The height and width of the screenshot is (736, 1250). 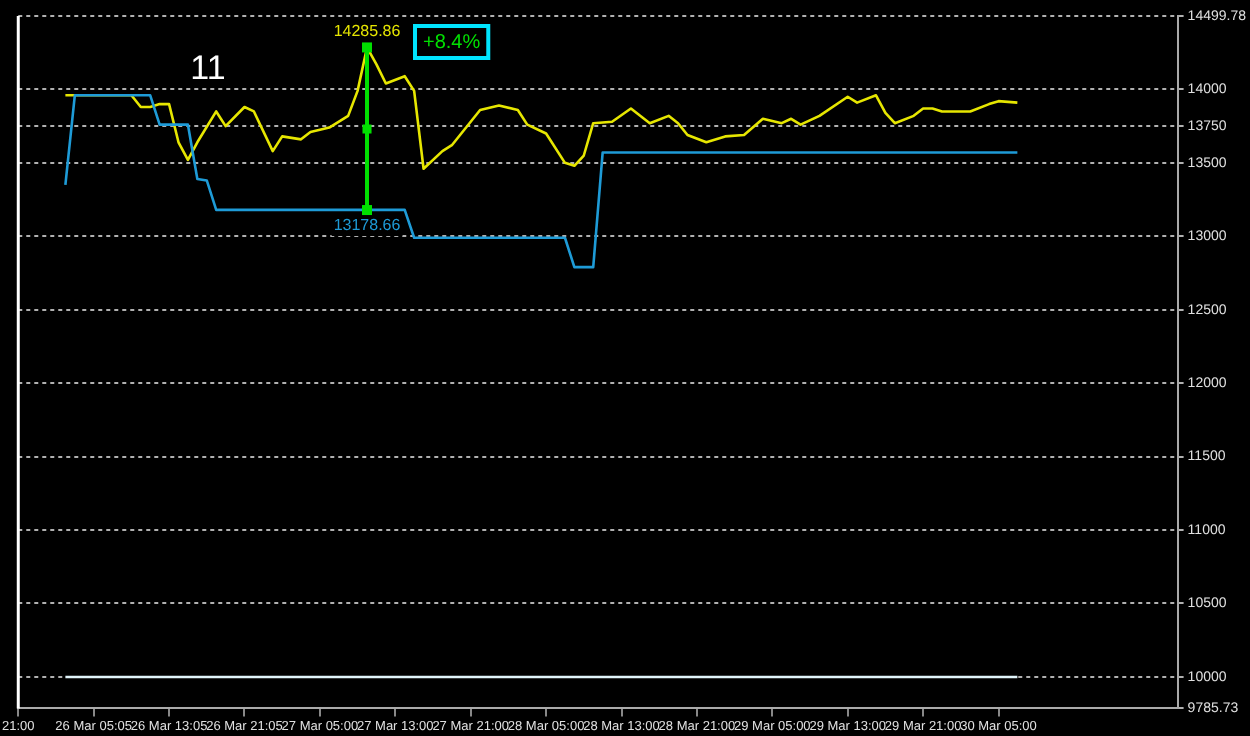 I want to click on annotation: +8.4%, so click(x=452, y=42).